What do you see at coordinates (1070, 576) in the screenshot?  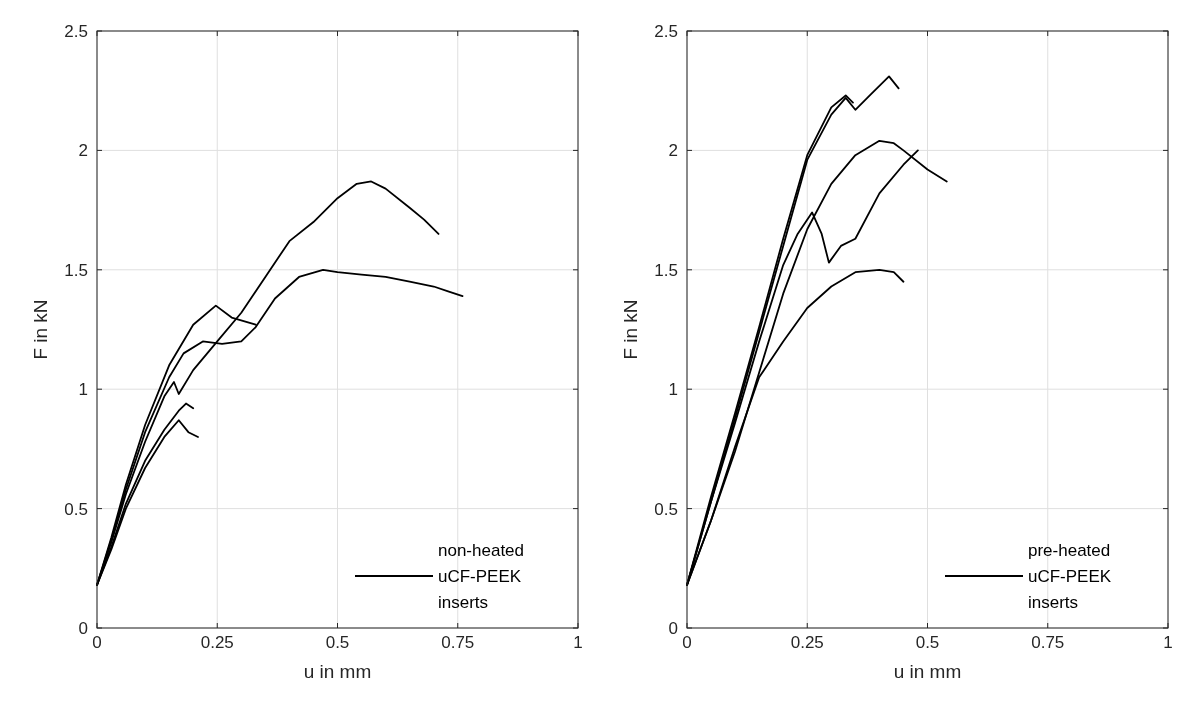 I see `legend-label: pre-heated uCF-PEEK inserts` at bounding box center [1070, 576].